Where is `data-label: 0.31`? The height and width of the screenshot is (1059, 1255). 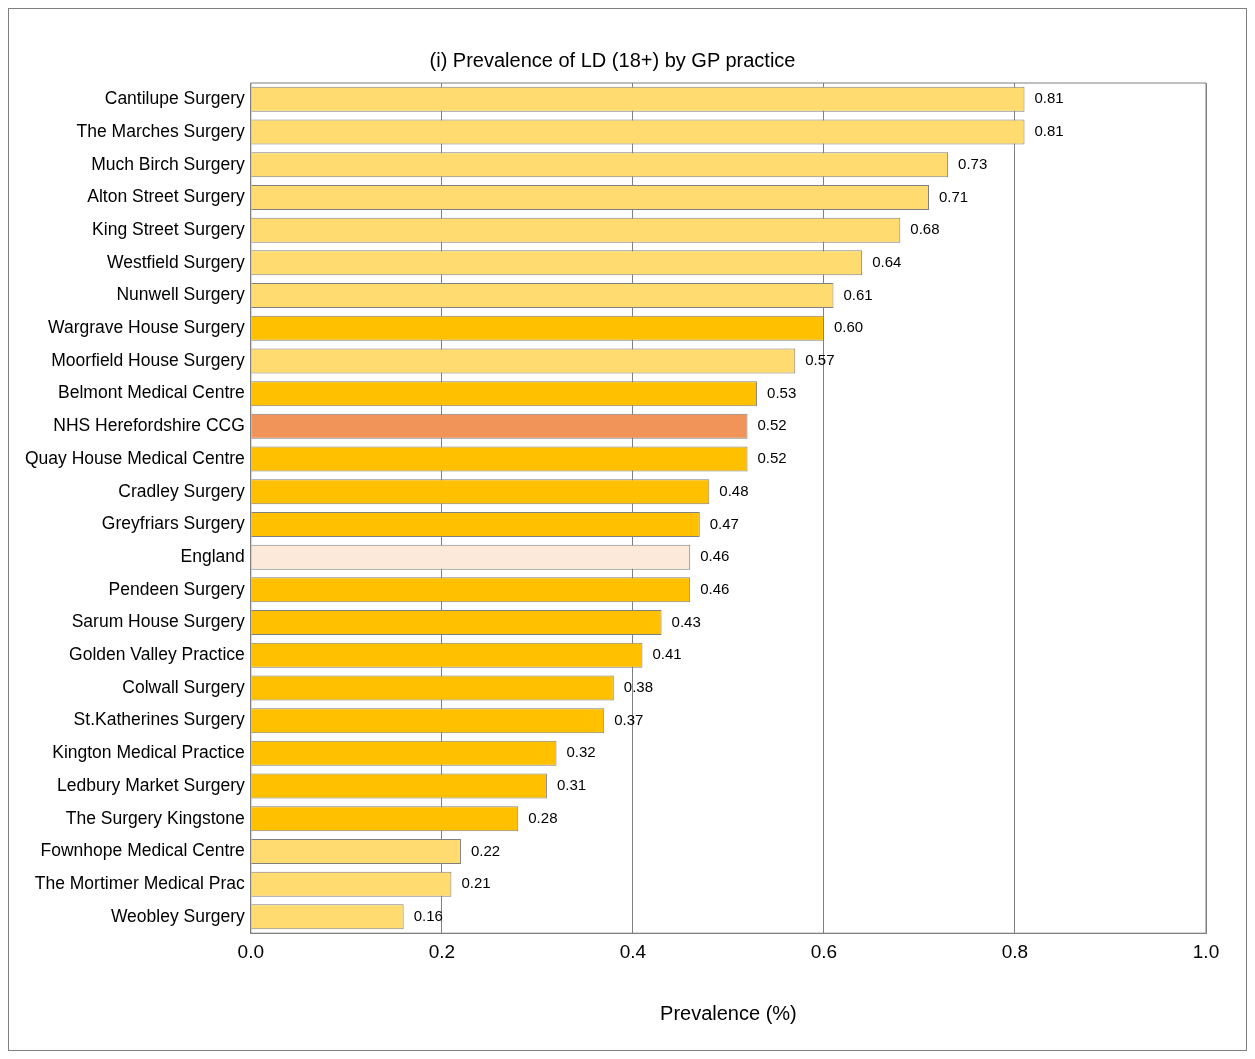 data-label: 0.31 is located at coordinates (571, 785).